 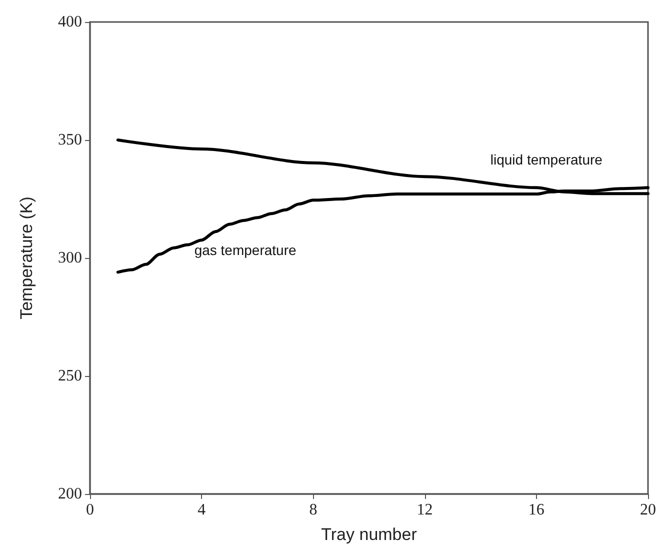 What do you see at coordinates (70, 22) in the screenshot?
I see `y-tick-label: 400` at bounding box center [70, 22].